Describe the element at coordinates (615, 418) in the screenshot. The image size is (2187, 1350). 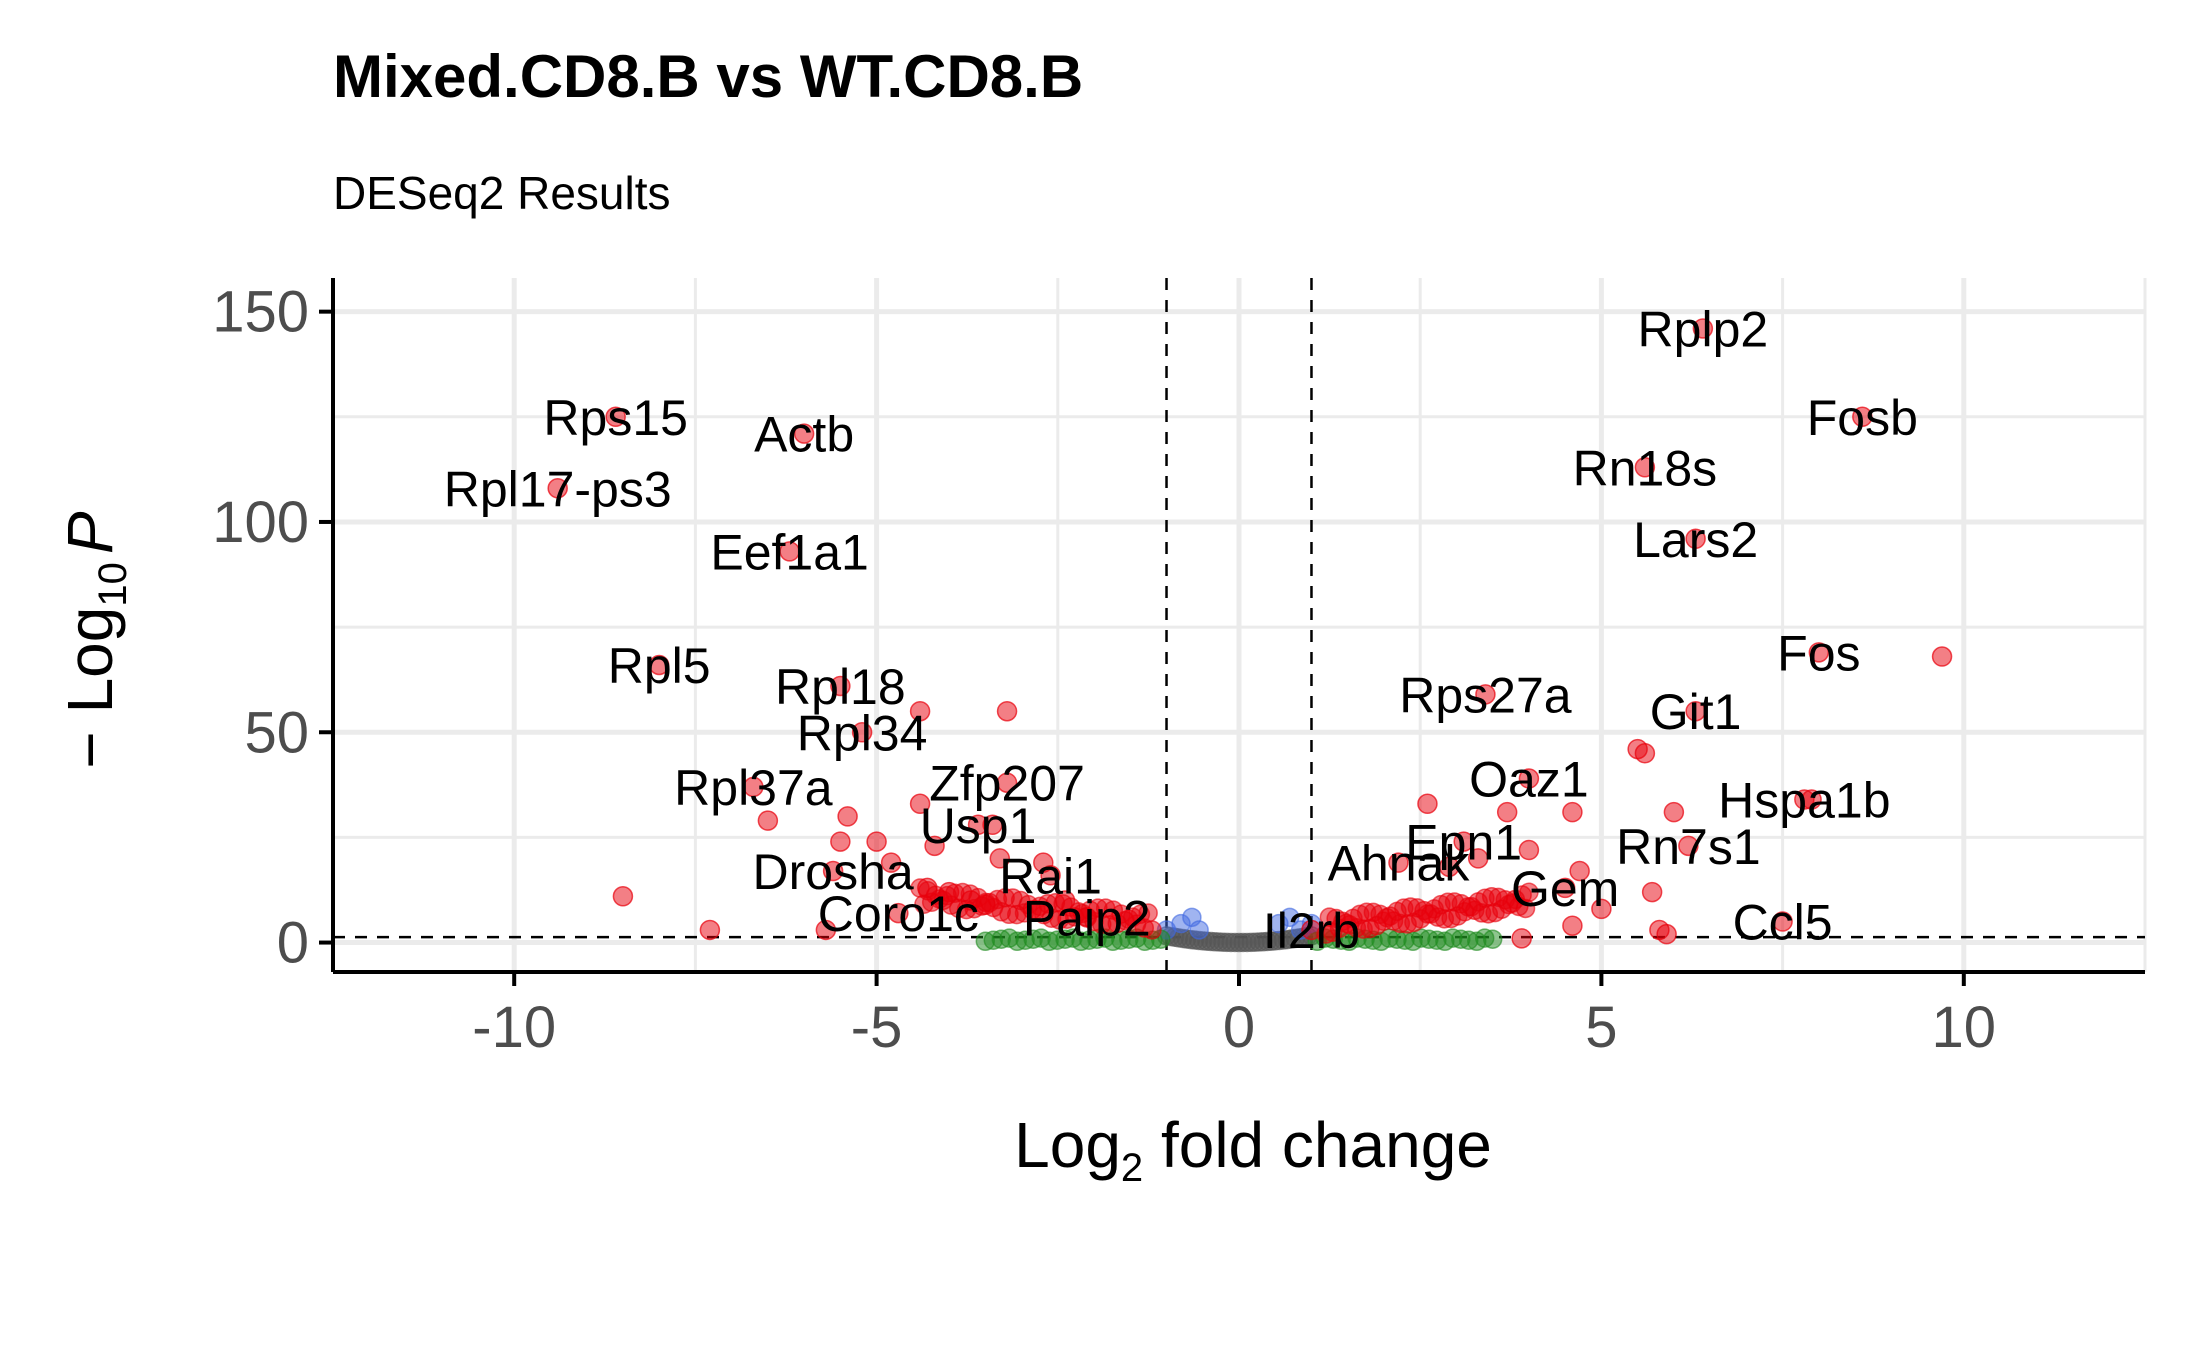
I see `gene-label-rps15: Rps15` at that location.